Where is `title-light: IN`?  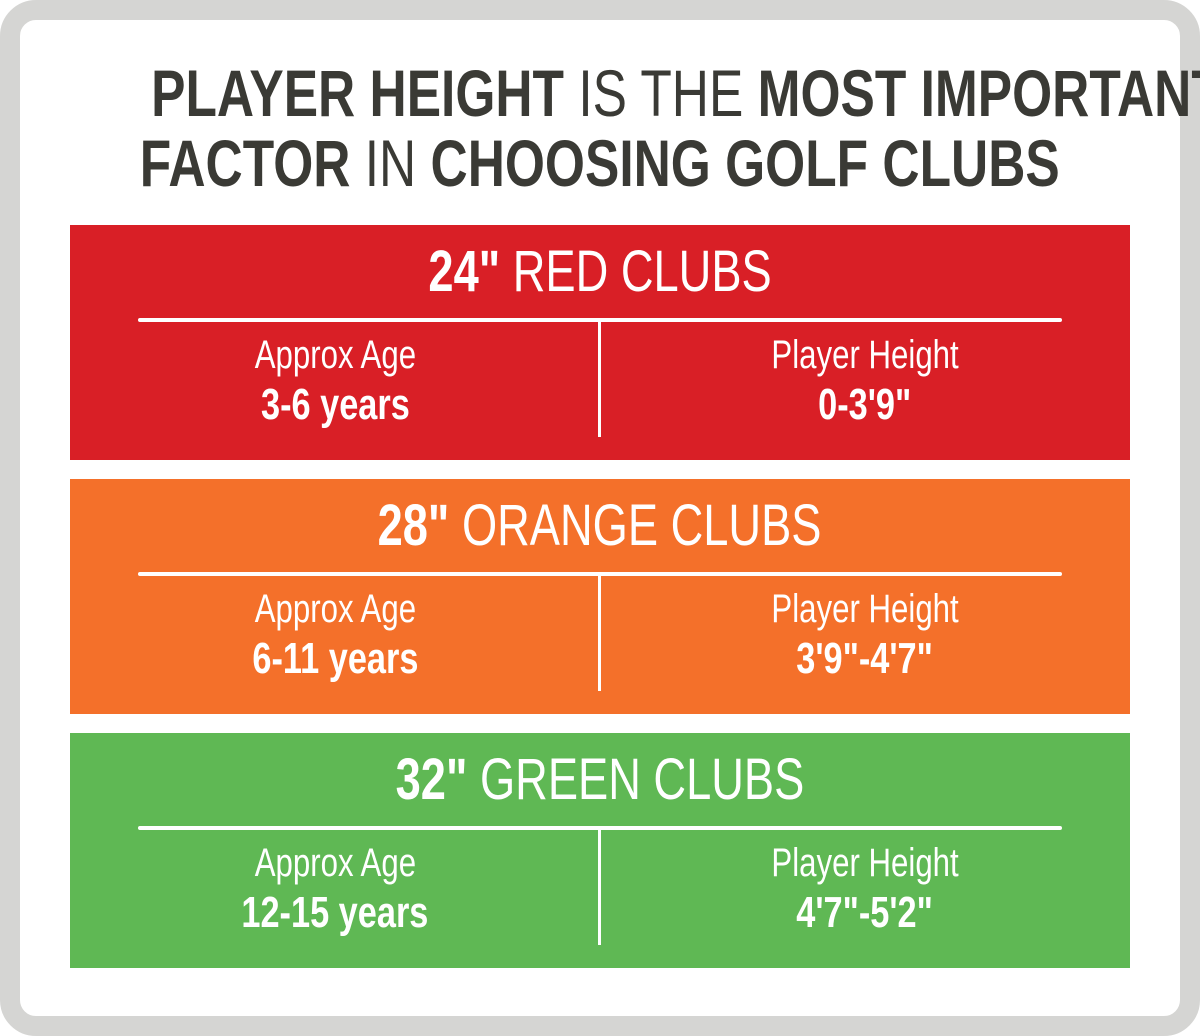 title-light: IN is located at coordinates (390, 163).